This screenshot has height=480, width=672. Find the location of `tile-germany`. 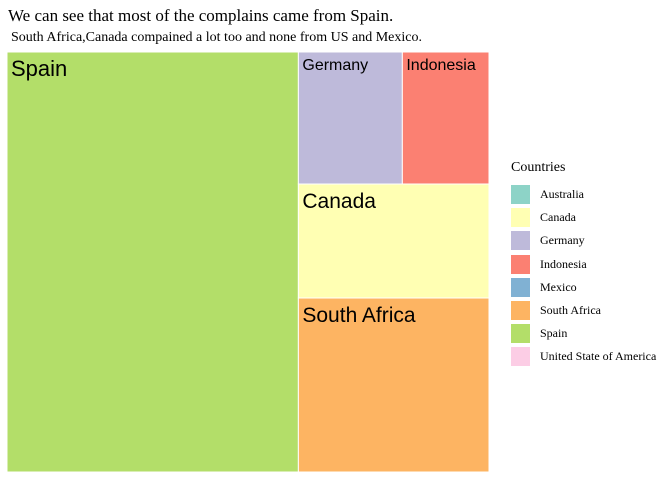

tile-germany is located at coordinates (350, 118).